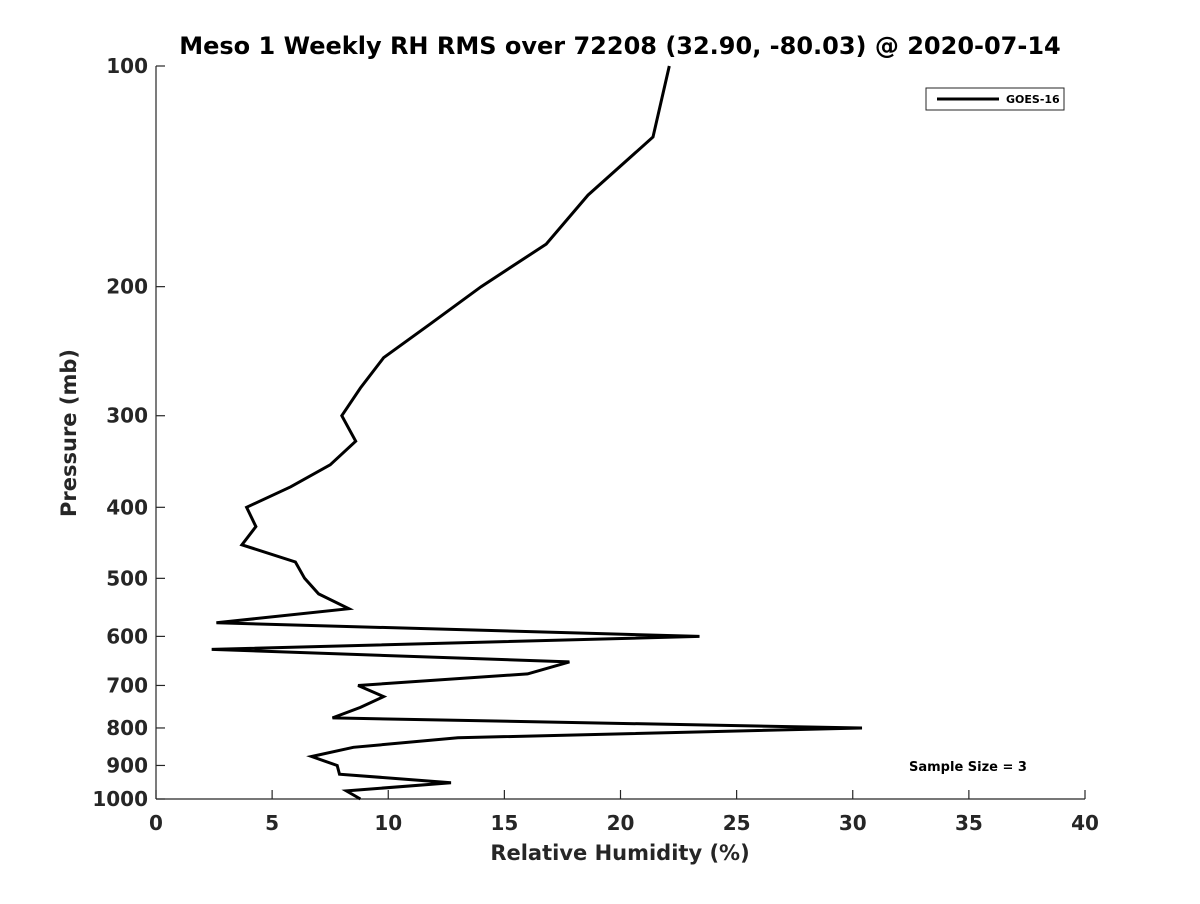 This screenshot has width=1200, height=904. What do you see at coordinates (127, 66) in the screenshot?
I see `y-tick-label: 100` at bounding box center [127, 66].